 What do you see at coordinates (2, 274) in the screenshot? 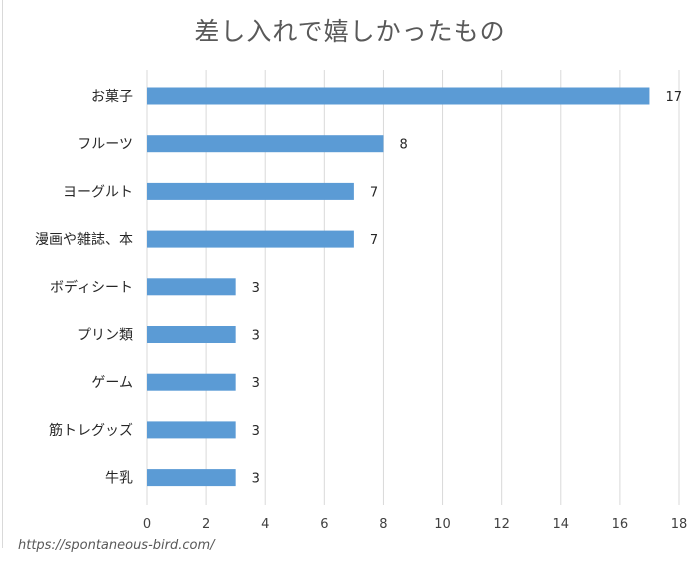
I see `left-border` at bounding box center [2, 274].